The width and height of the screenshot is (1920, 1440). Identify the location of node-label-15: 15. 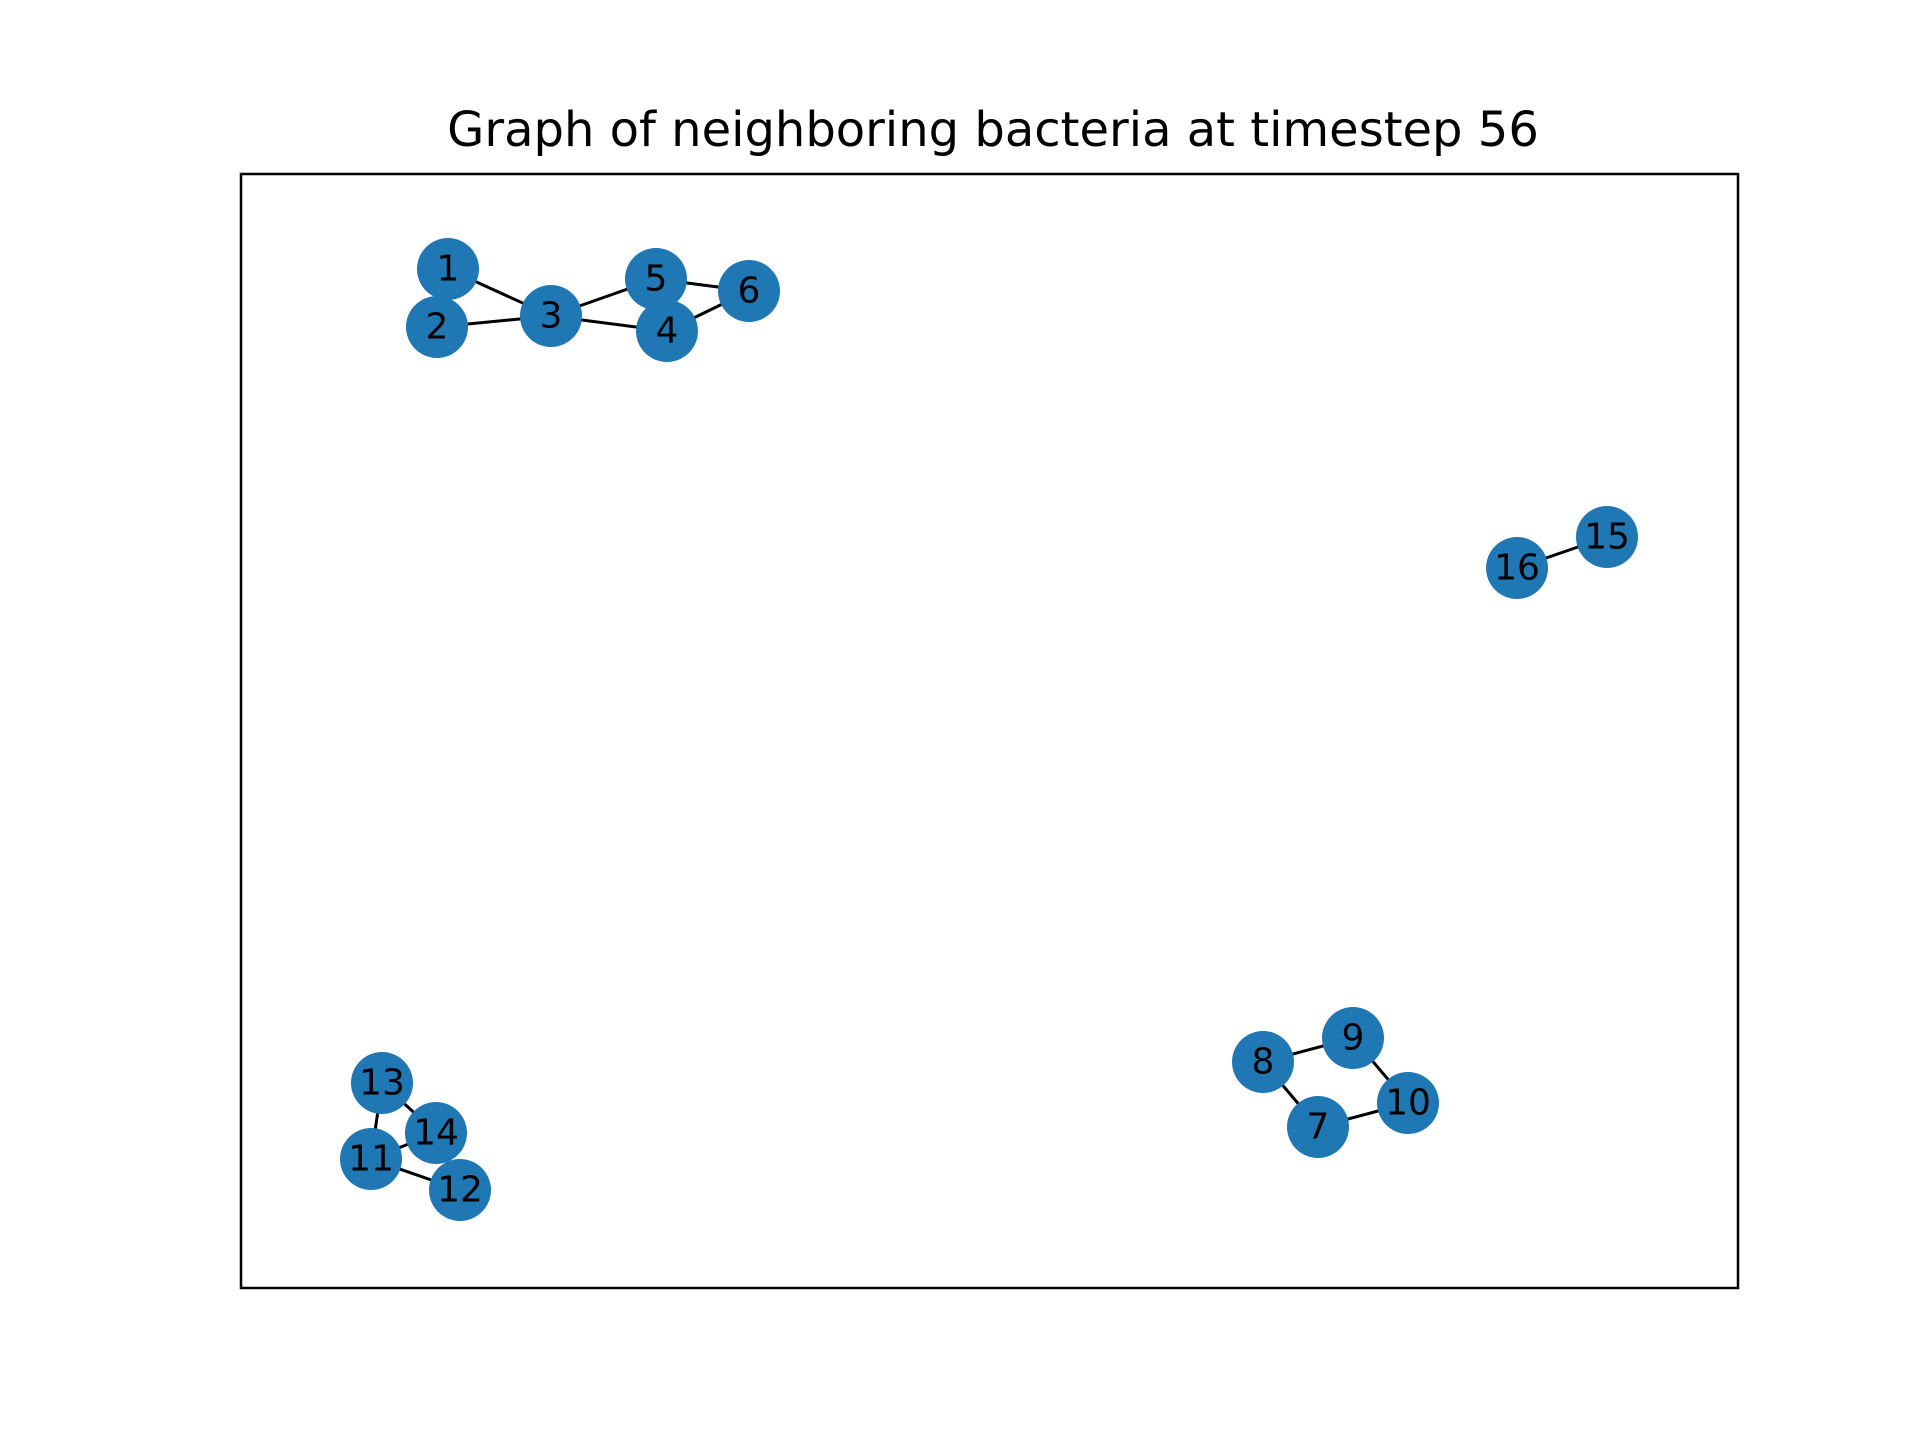
(1607, 537).